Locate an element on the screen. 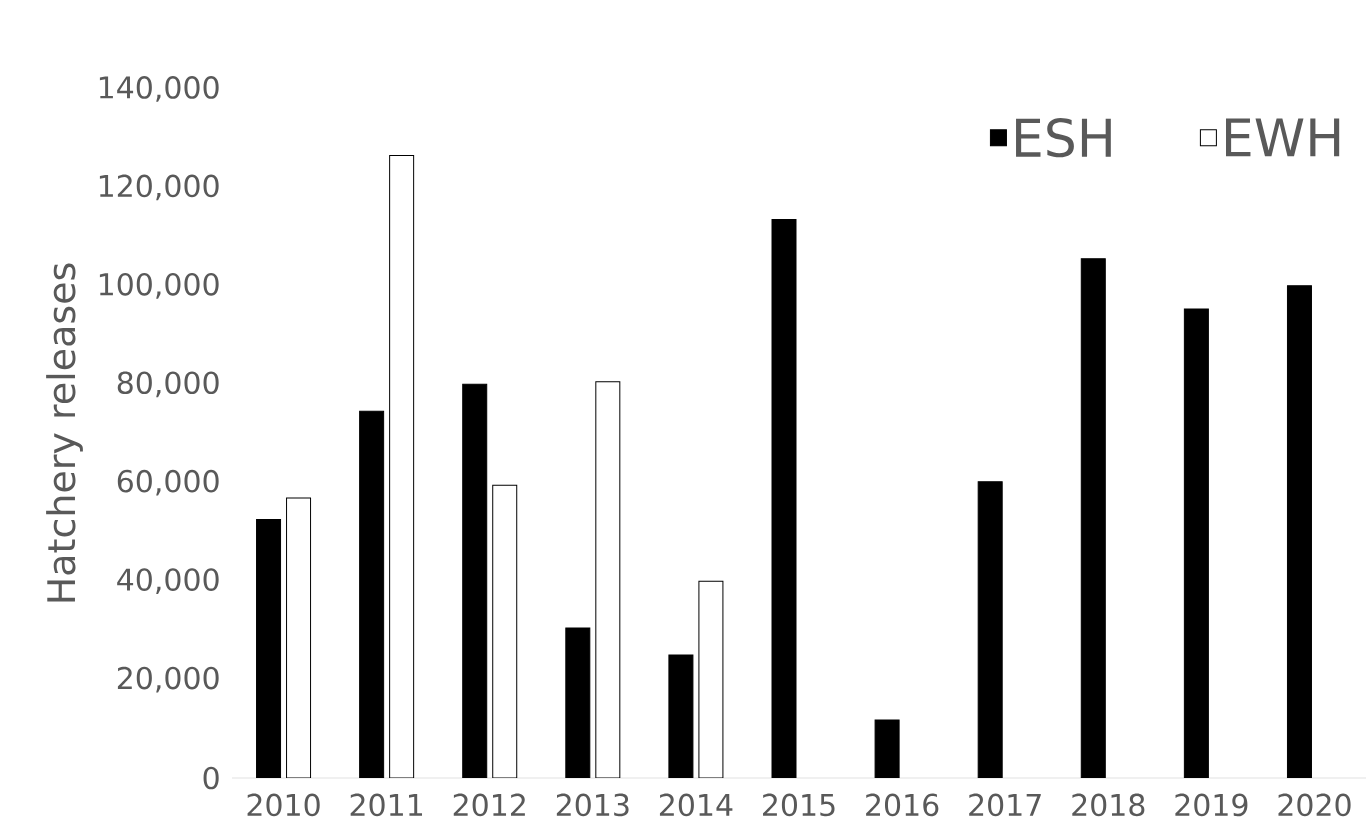  y-tick-label: 40,000 is located at coordinates (168, 581).